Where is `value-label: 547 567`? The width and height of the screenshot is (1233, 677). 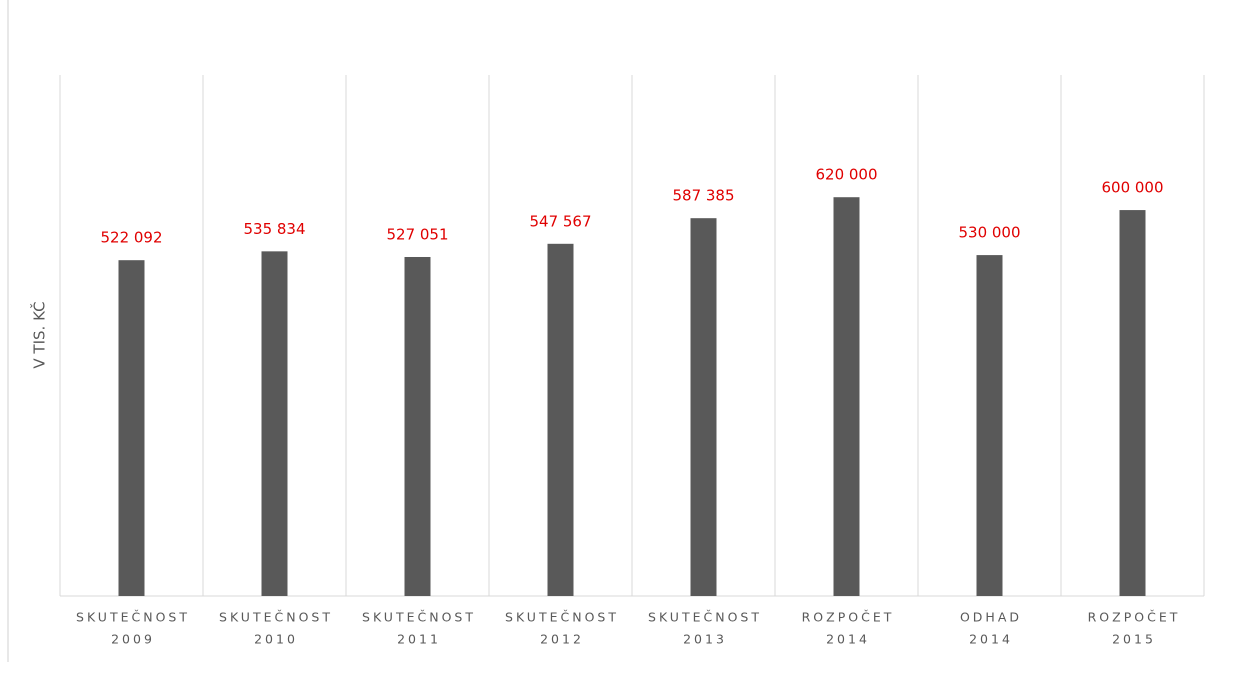 value-label: 547 567 is located at coordinates (560, 221).